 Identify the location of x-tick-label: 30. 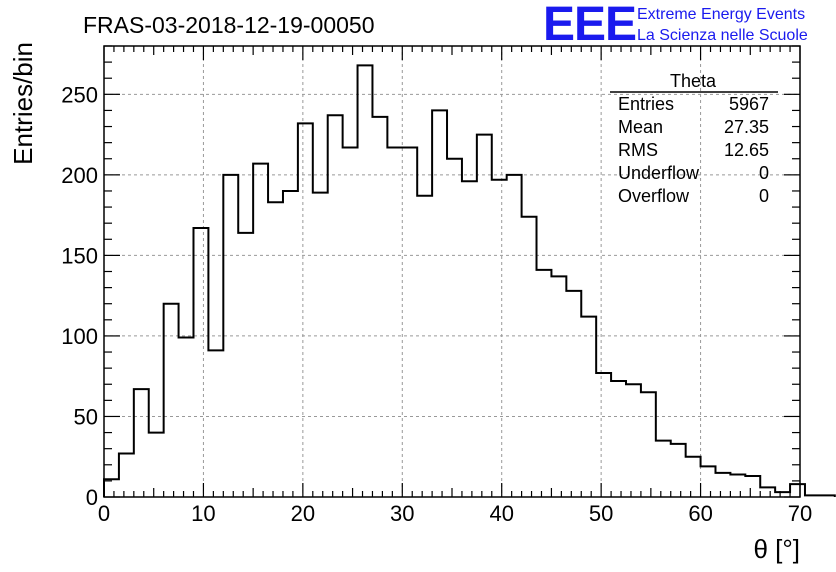
(402, 513).